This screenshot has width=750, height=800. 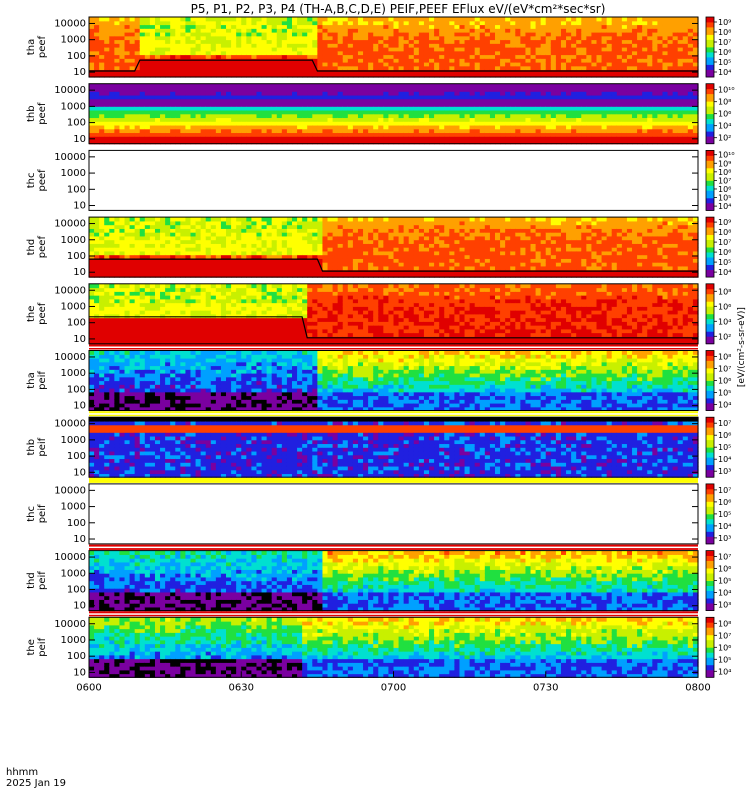 What do you see at coordinates (37, 513) in the screenshot?
I see `panel-label: thcpeif` at bounding box center [37, 513].